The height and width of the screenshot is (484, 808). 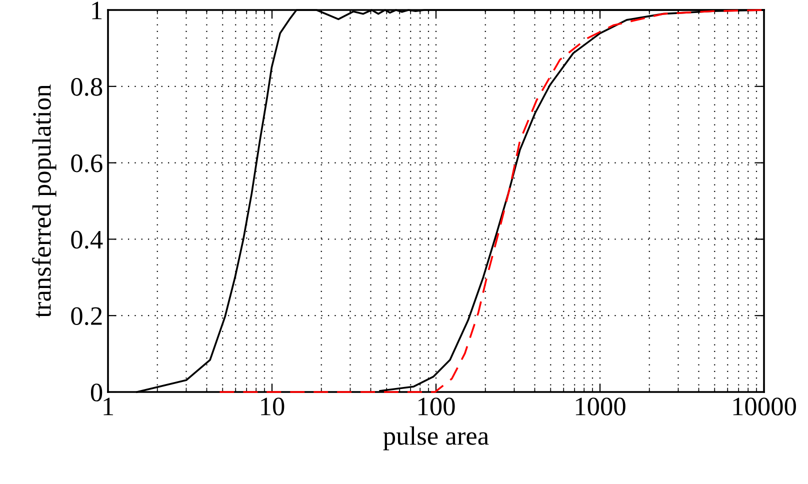 I want to click on x-axis-title: pulse area, so click(x=436, y=438).